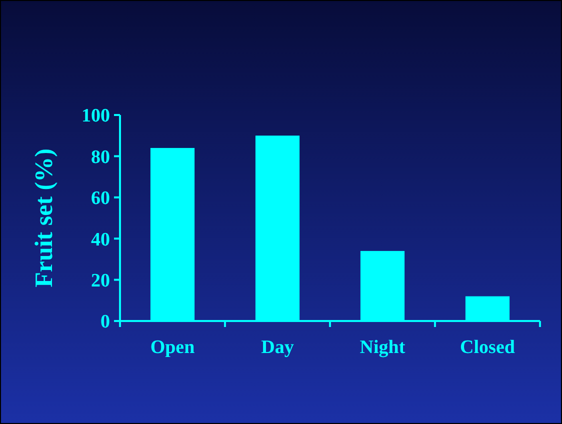 This screenshot has width=562, height=424. What do you see at coordinates (96, 116) in the screenshot?
I see `y-tick-label: 100` at bounding box center [96, 116].